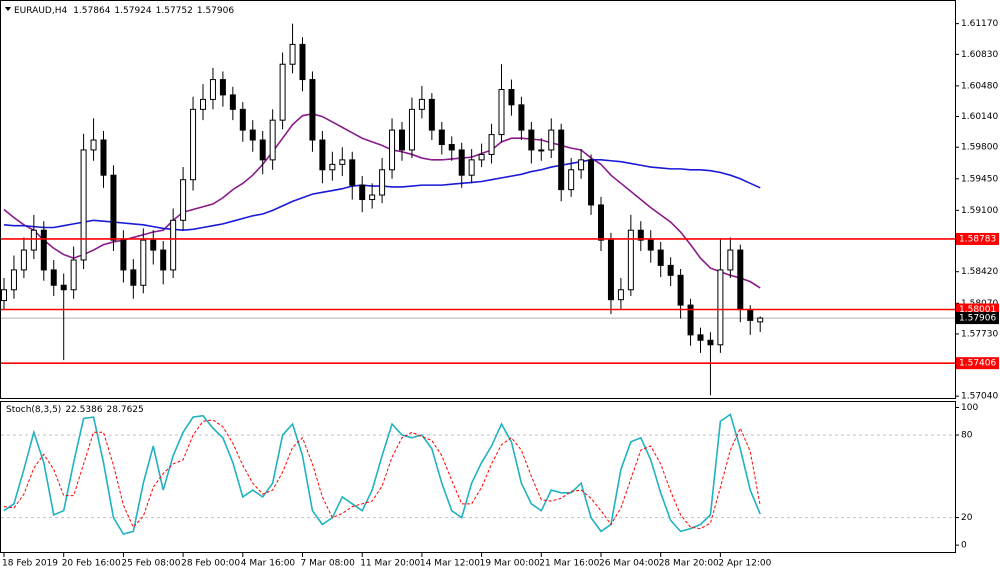  What do you see at coordinates (979, 55) in the screenshot?
I see `y-tick-label: 1.60830` at bounding box center [979, 55].